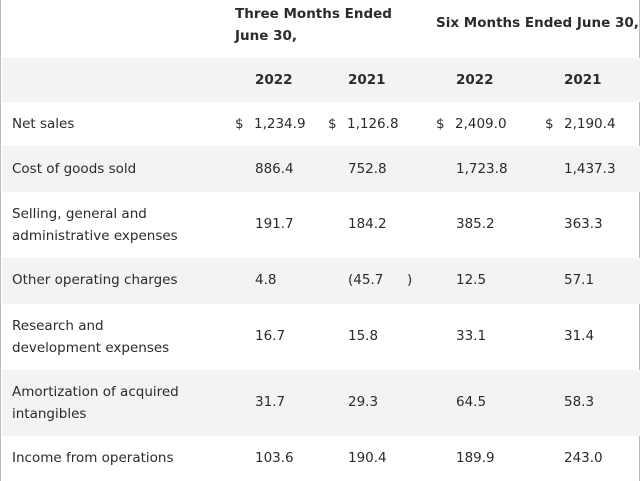  What do you see at coordinates (583, 224) in the screenshot?
I see `cell-value: 363.3` at bounding box center [583, 224].